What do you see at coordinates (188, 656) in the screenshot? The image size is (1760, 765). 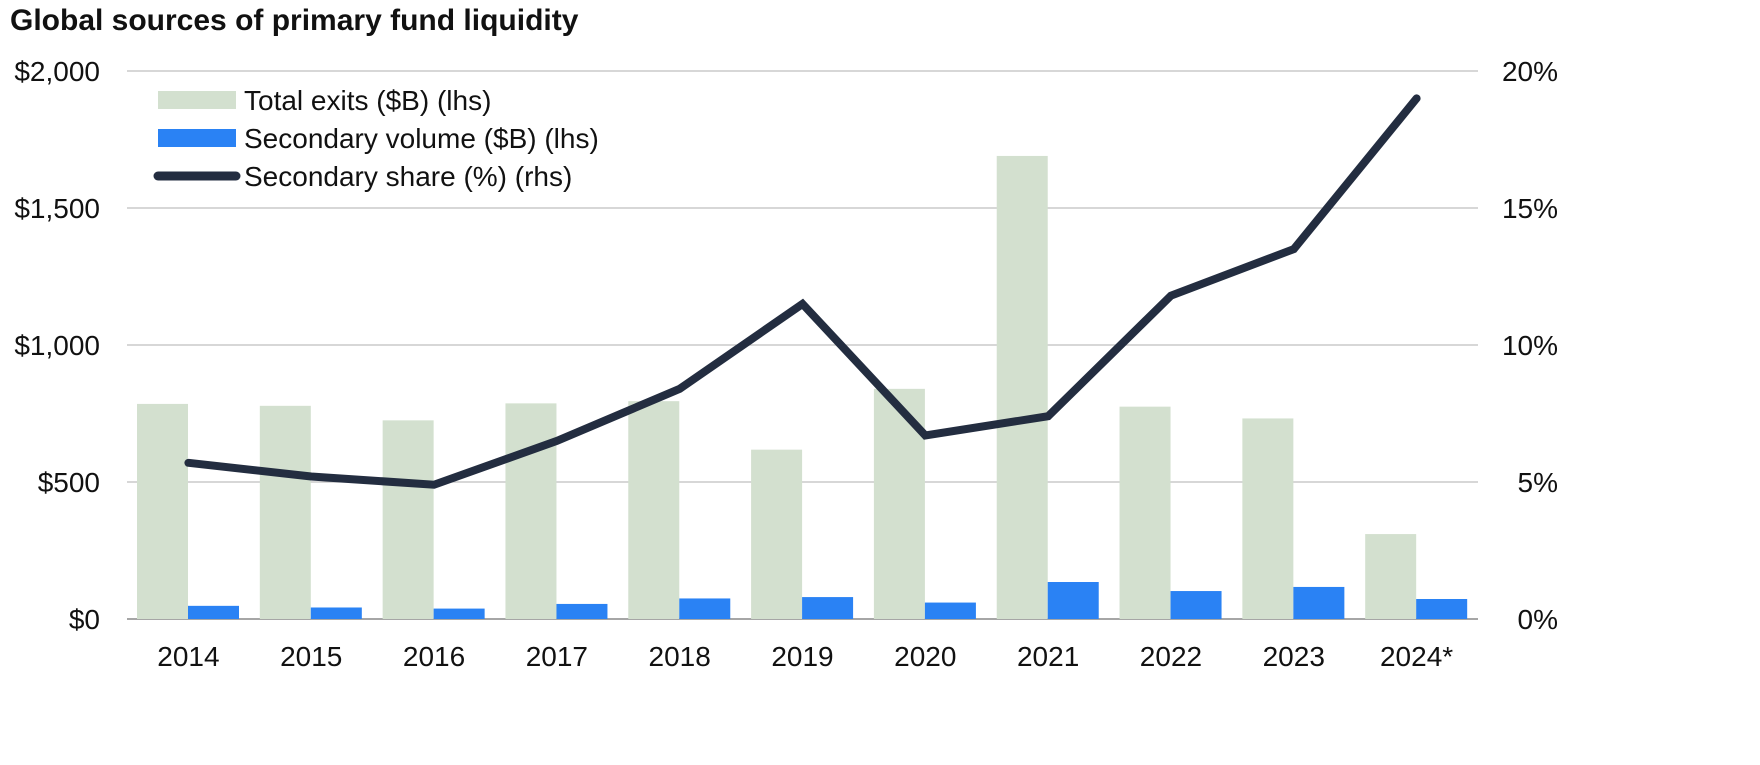 I see `x-tick-label: 2014` at bounding box center [188, 656].